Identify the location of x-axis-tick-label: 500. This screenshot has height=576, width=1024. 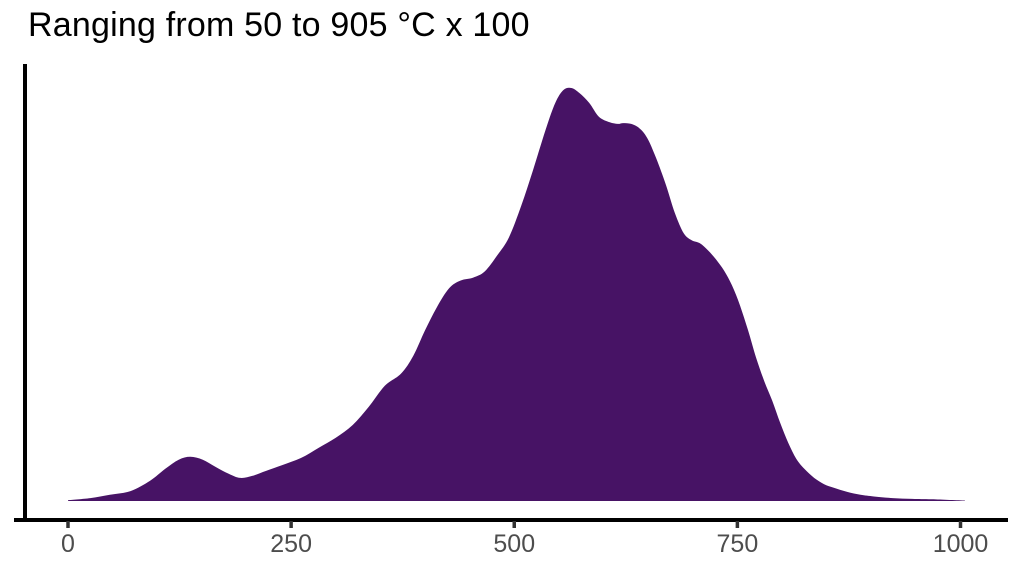
(514, 544).